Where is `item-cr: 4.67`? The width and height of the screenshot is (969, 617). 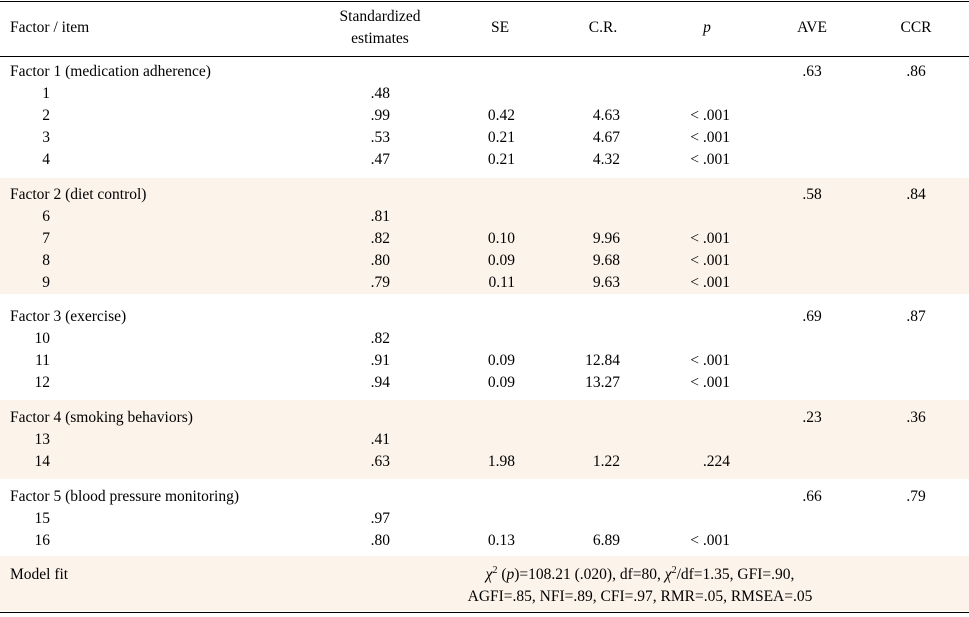 item-cr: 4.67 is located at coordinates (606, 137).